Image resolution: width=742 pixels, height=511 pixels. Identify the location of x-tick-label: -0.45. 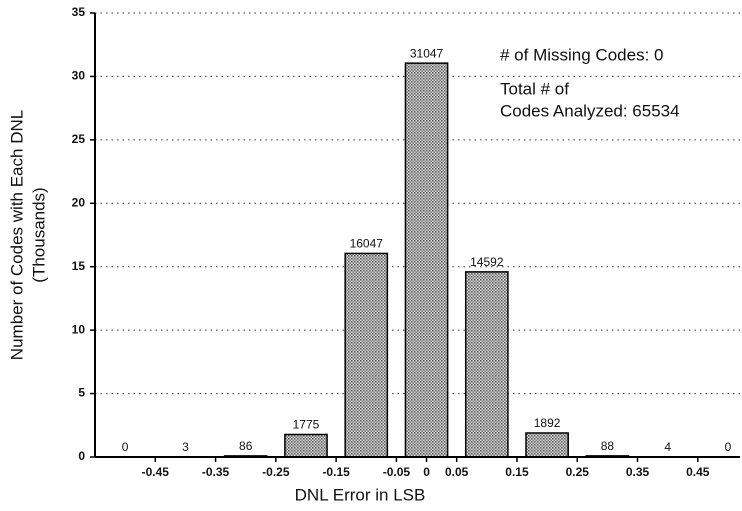
(156, 472).